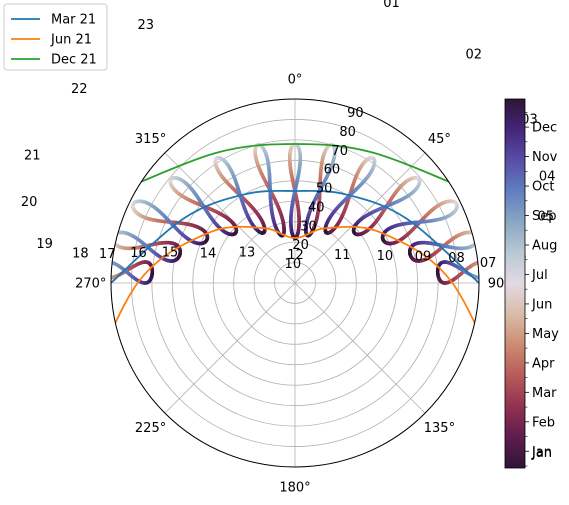 The width and height of the screenshot is (569, 505). Describe the element at coordinates (423, 256) in the screenshot. I see `hour-label-09: 09` at that location.